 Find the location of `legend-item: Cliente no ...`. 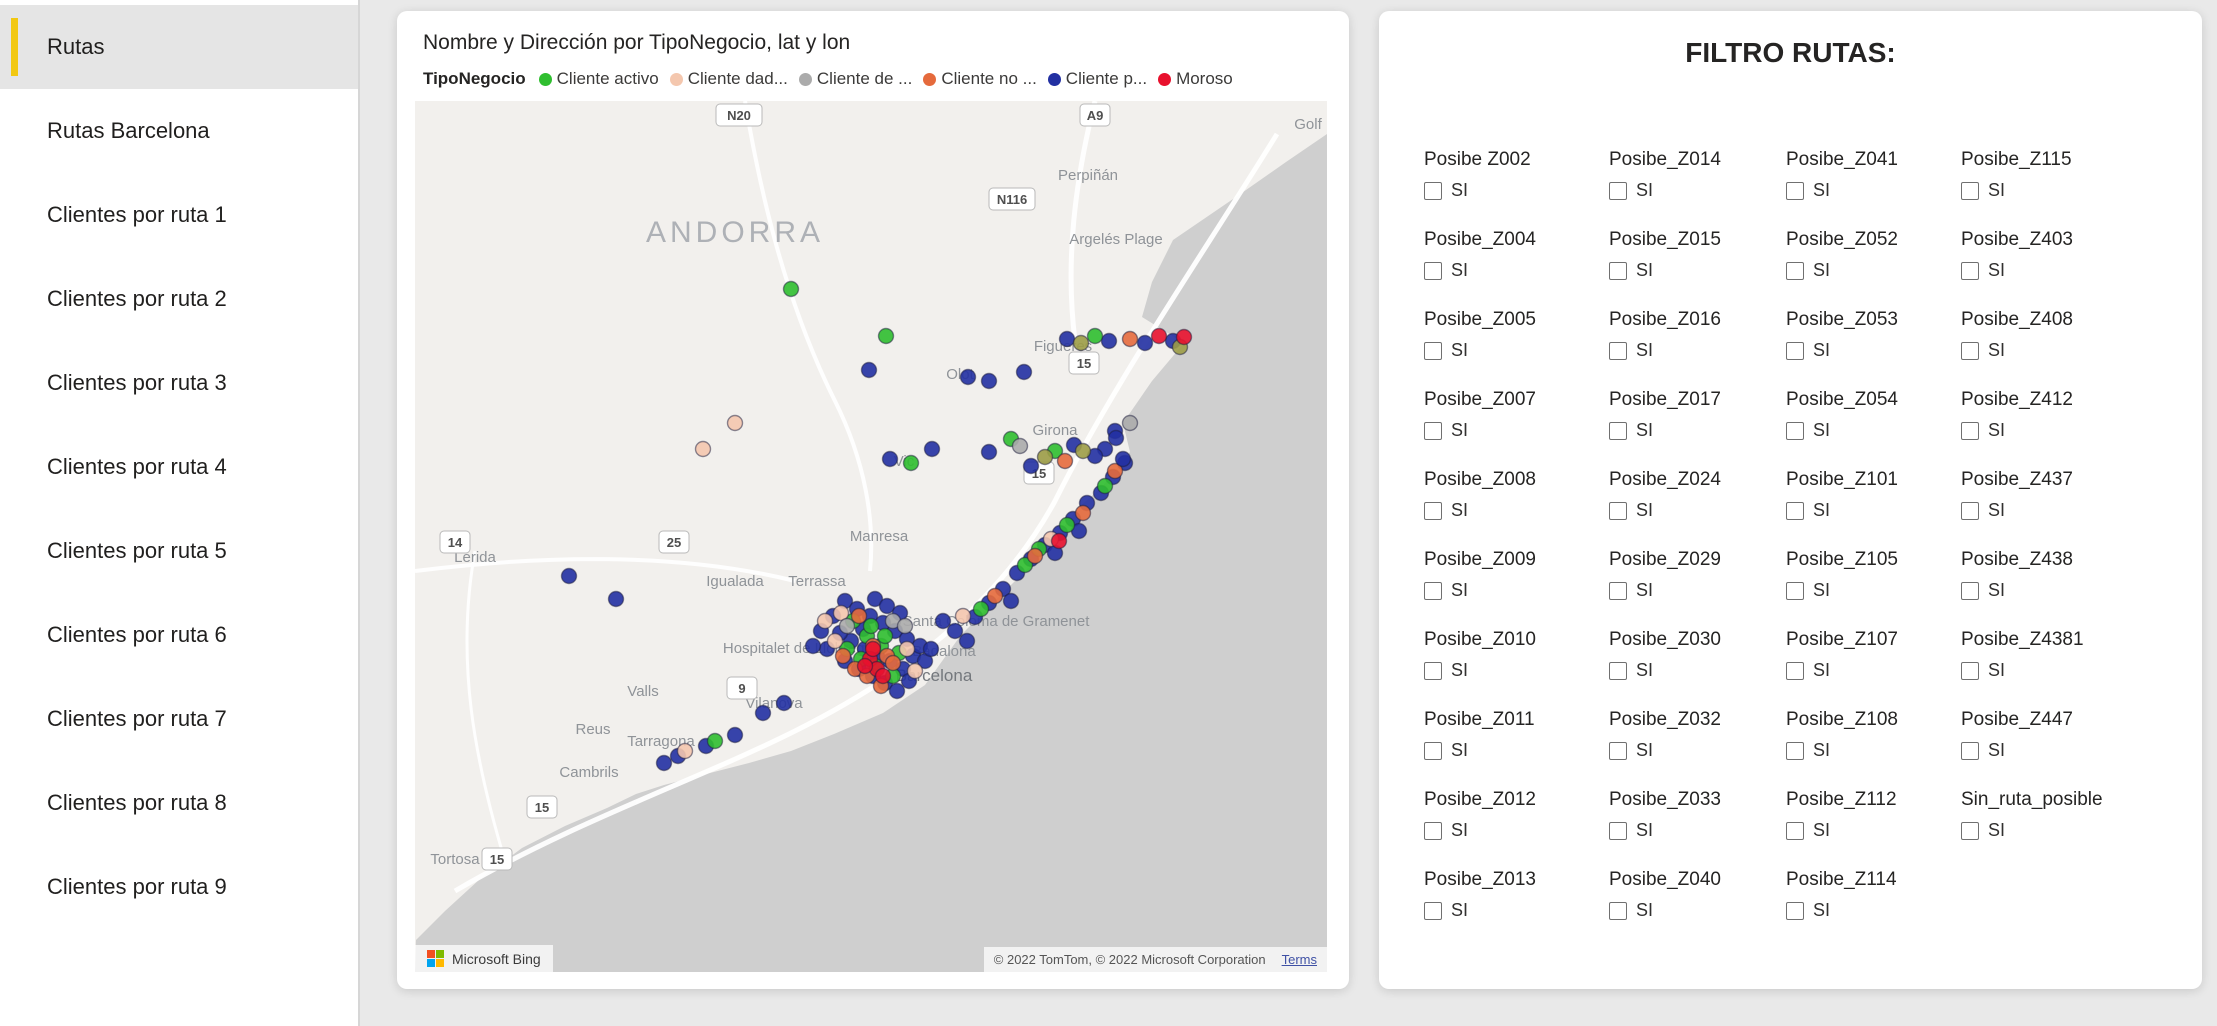

legend-item: Cliente no ... is located at coordinates (980, 79).